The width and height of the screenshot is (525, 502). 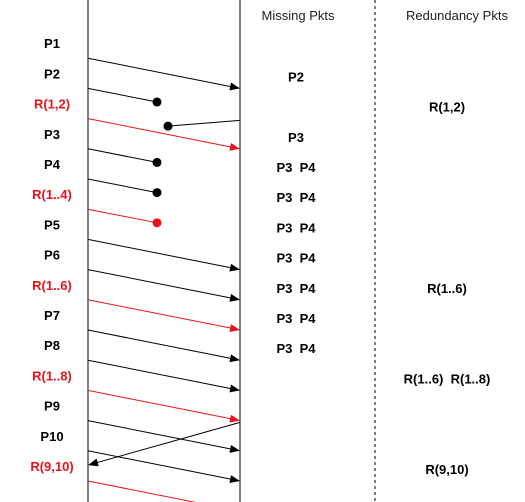 I want to click on packet-label-r-1-4: R(1..4), so click(x=52, y=194).